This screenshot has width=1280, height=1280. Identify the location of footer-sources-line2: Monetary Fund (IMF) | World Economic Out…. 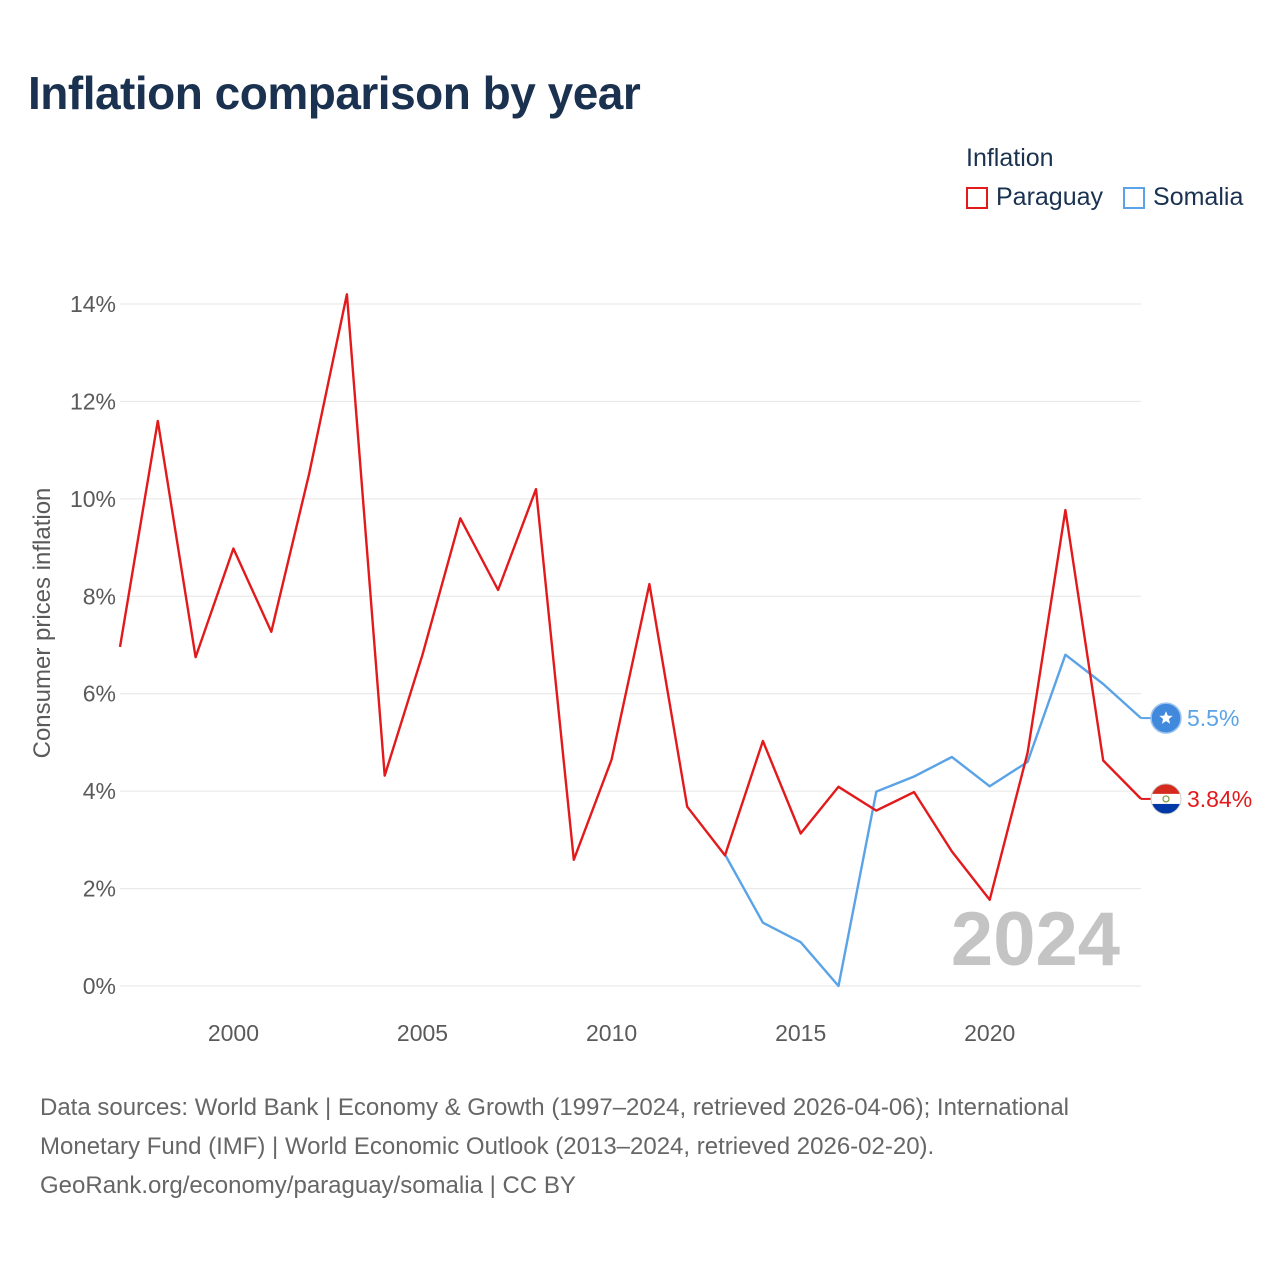
(487, 1146).